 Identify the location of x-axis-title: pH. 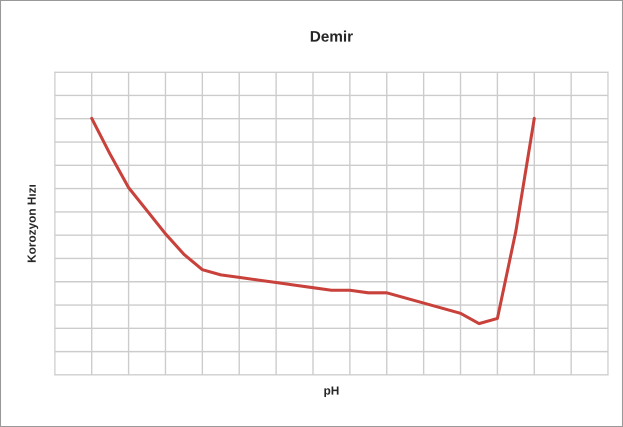
(331, 392).